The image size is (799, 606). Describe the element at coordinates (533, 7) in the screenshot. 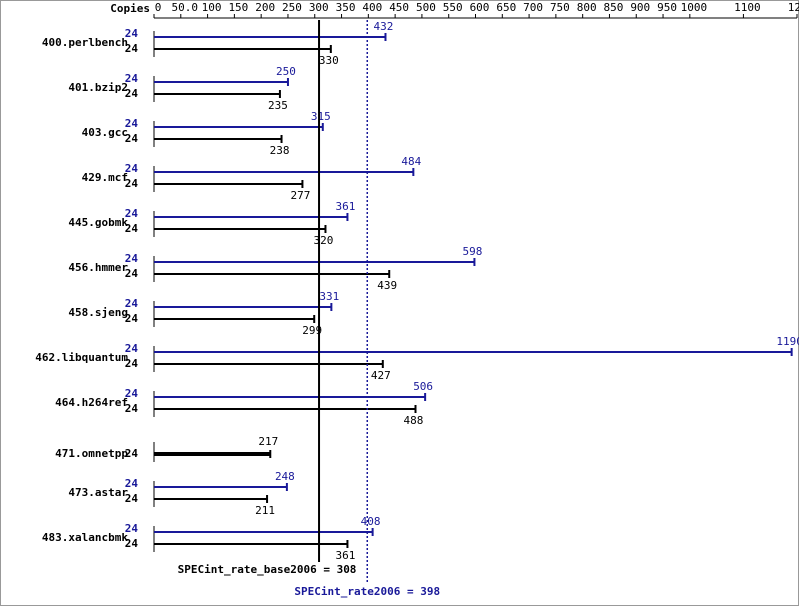

I see `x-tick-label: 700` at that location.